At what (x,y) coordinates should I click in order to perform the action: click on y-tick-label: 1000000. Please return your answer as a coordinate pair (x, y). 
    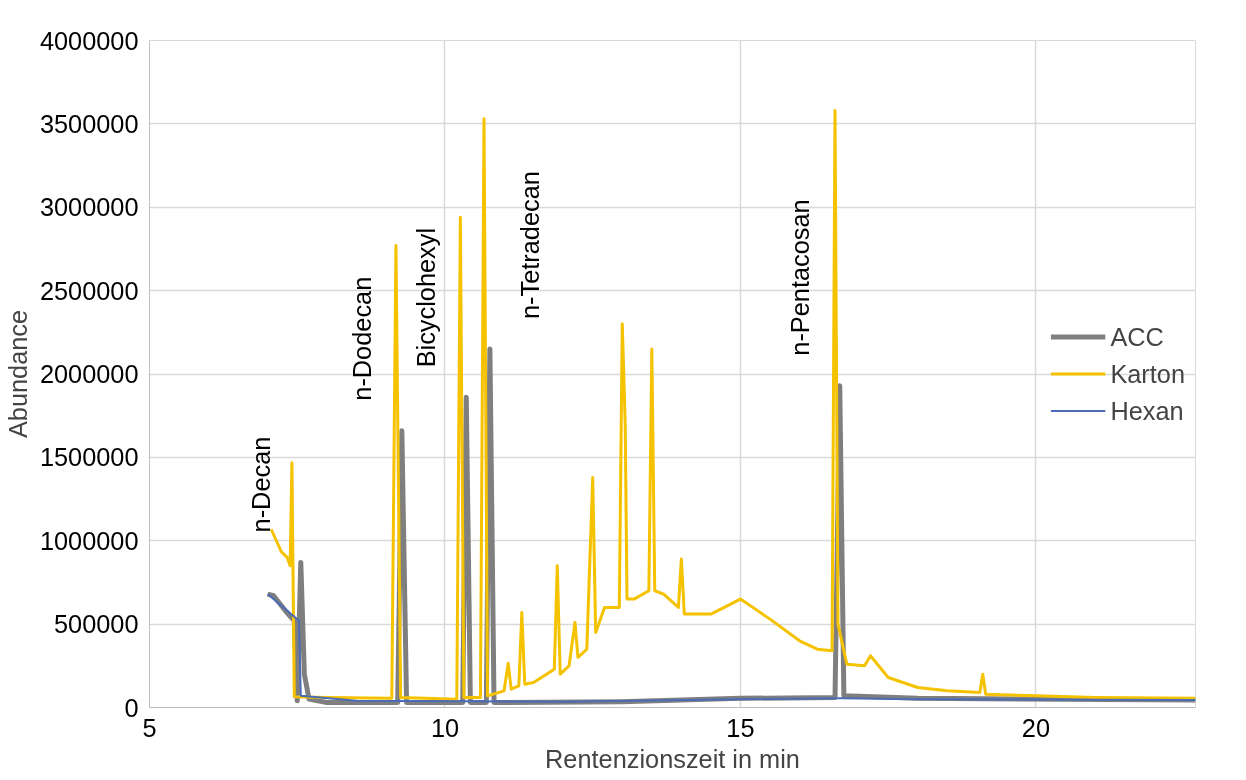
    Looking at the image, I should click on (89, 540).